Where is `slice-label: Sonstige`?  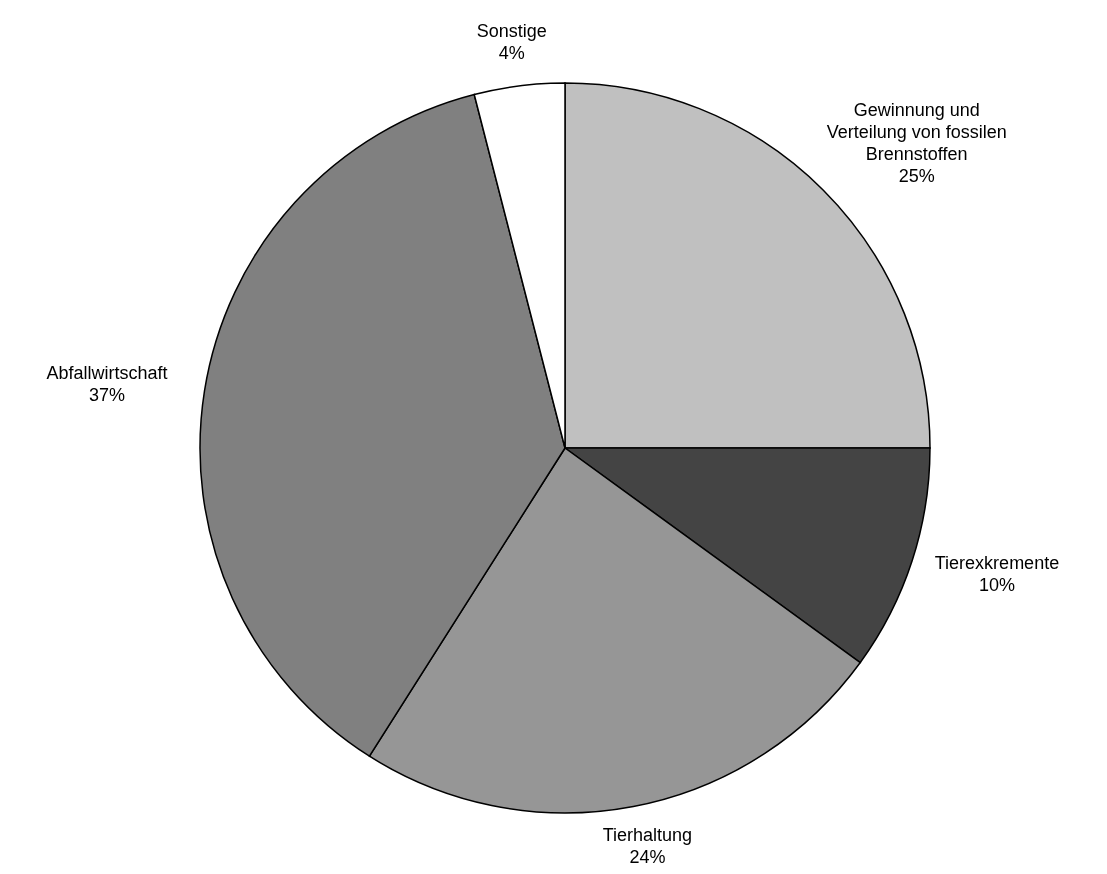 slice-label: Sonstige is located at coordinates (511, 31).